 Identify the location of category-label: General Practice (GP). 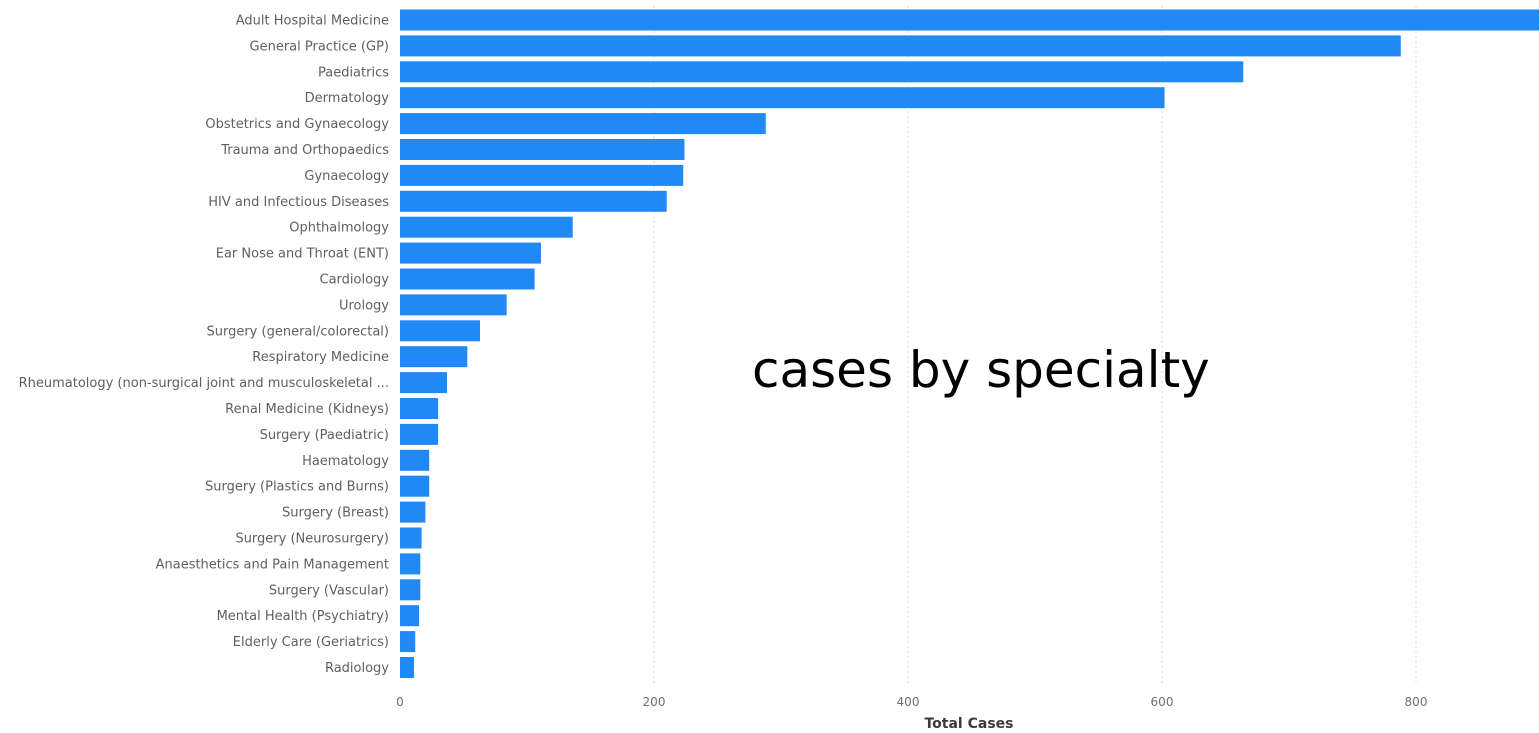
(319, 46).